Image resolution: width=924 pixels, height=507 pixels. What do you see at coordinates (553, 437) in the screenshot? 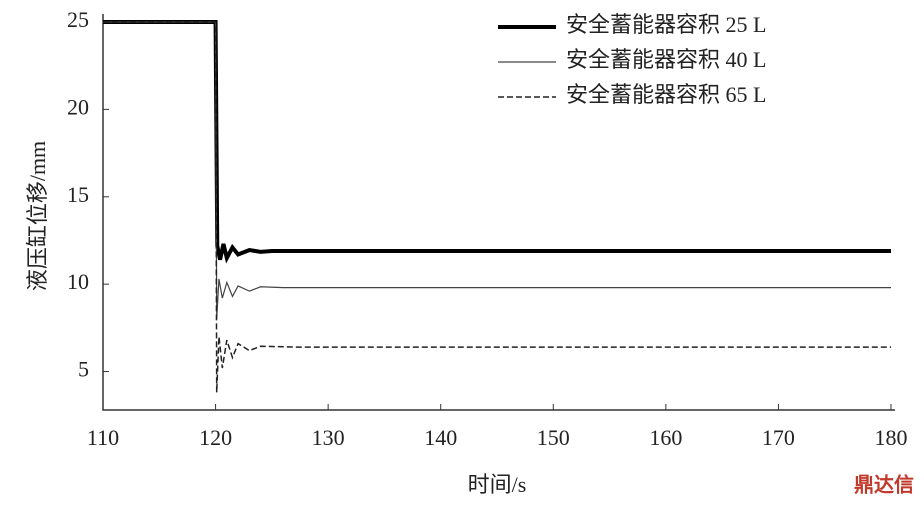
I see `x-tick-label: 150` at bounding box center [553, 437].